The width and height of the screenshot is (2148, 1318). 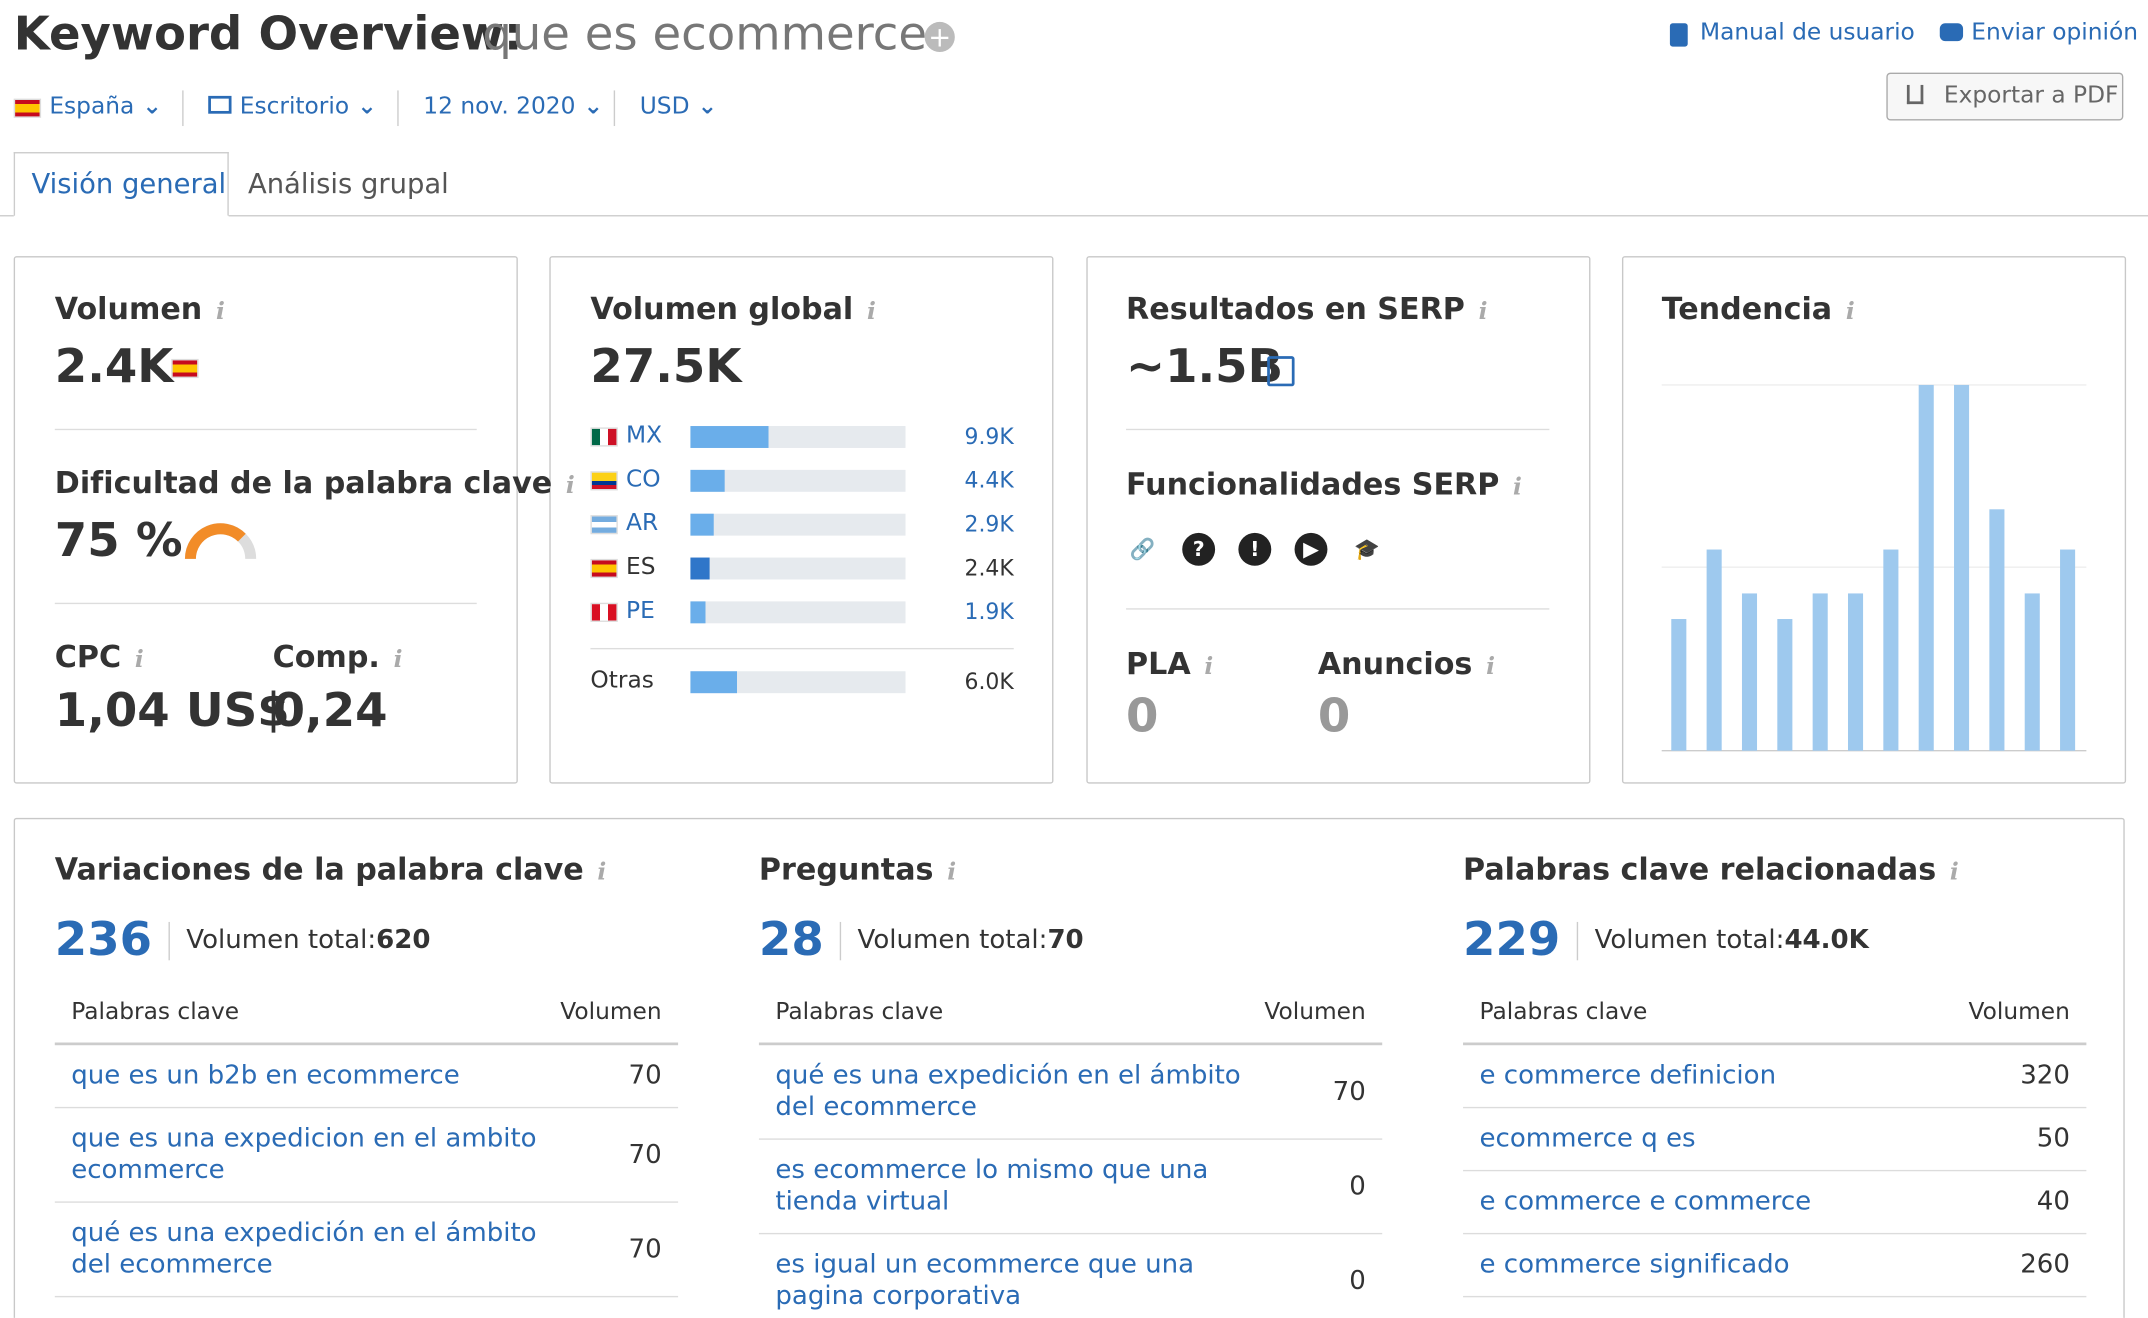 I want to click on keyword: que es ecommerce, so click(x=705, y=34).